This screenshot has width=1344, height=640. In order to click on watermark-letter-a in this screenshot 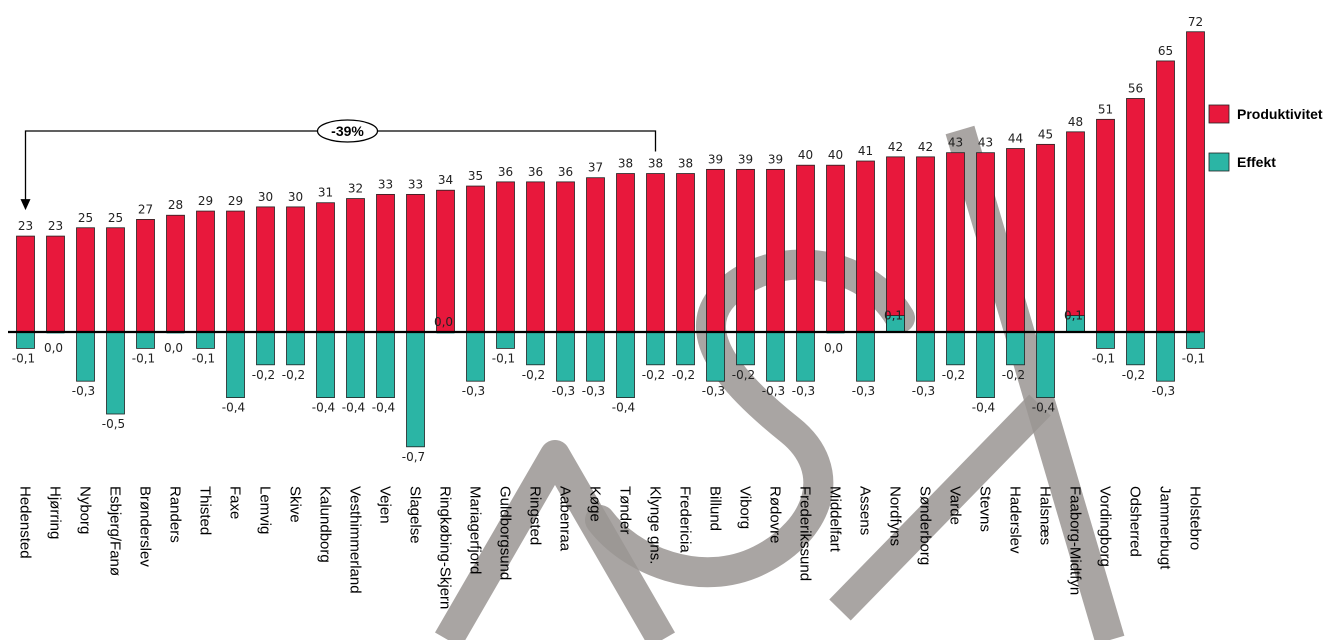, I will do `click(555, 540)`.